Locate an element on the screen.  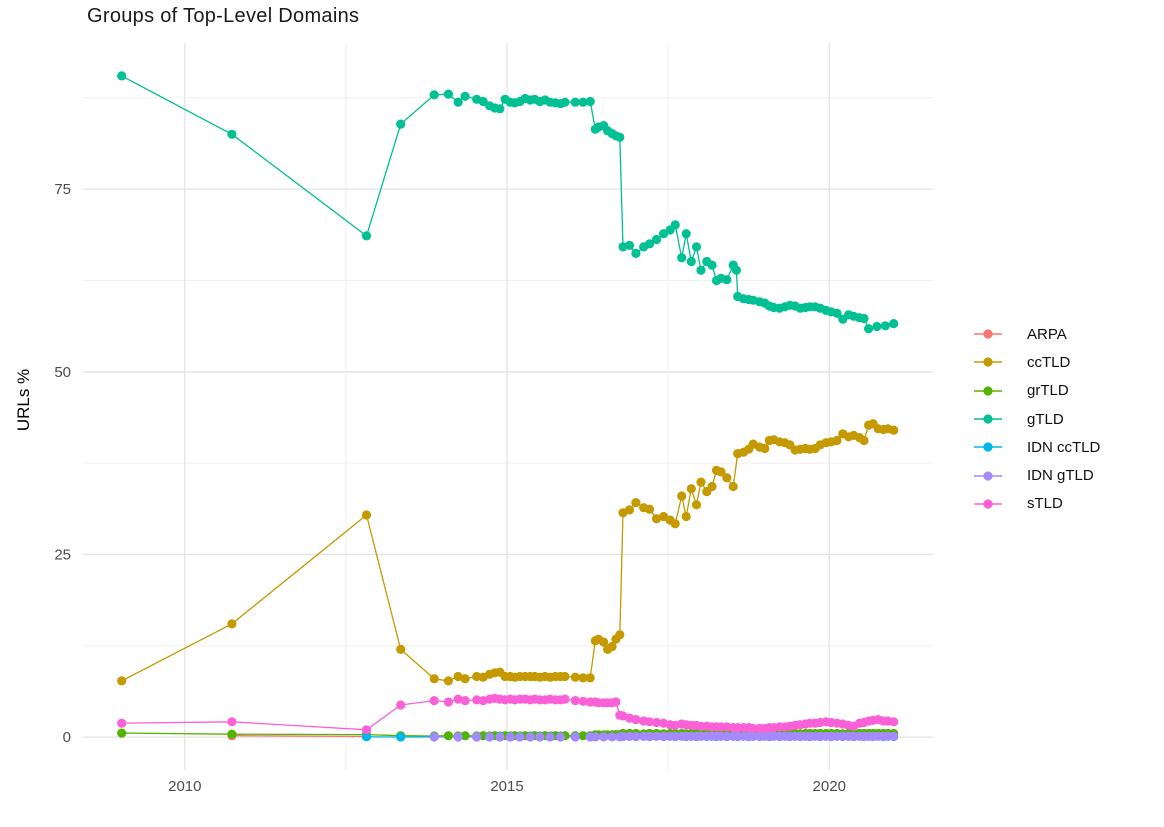
x-tick-label: 2020 is located at coordinates (829, 786).